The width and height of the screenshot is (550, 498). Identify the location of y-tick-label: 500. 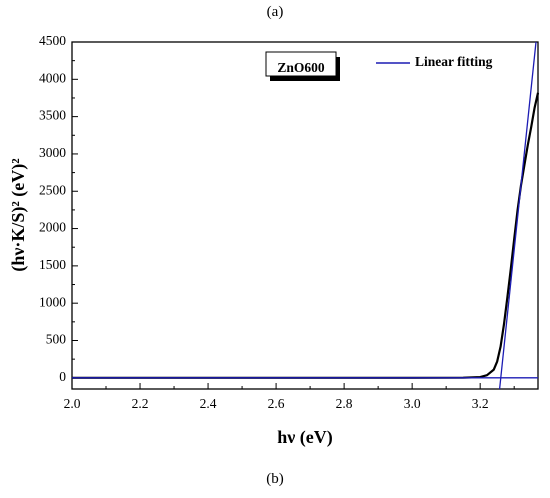
(56, 339).